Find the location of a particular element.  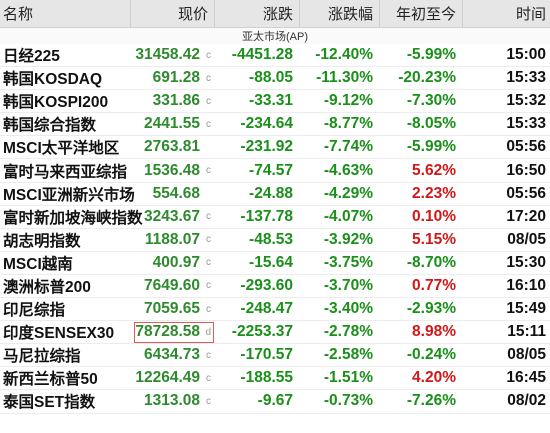

ytd-value: -20.23% is located at coordinates (427, 78).